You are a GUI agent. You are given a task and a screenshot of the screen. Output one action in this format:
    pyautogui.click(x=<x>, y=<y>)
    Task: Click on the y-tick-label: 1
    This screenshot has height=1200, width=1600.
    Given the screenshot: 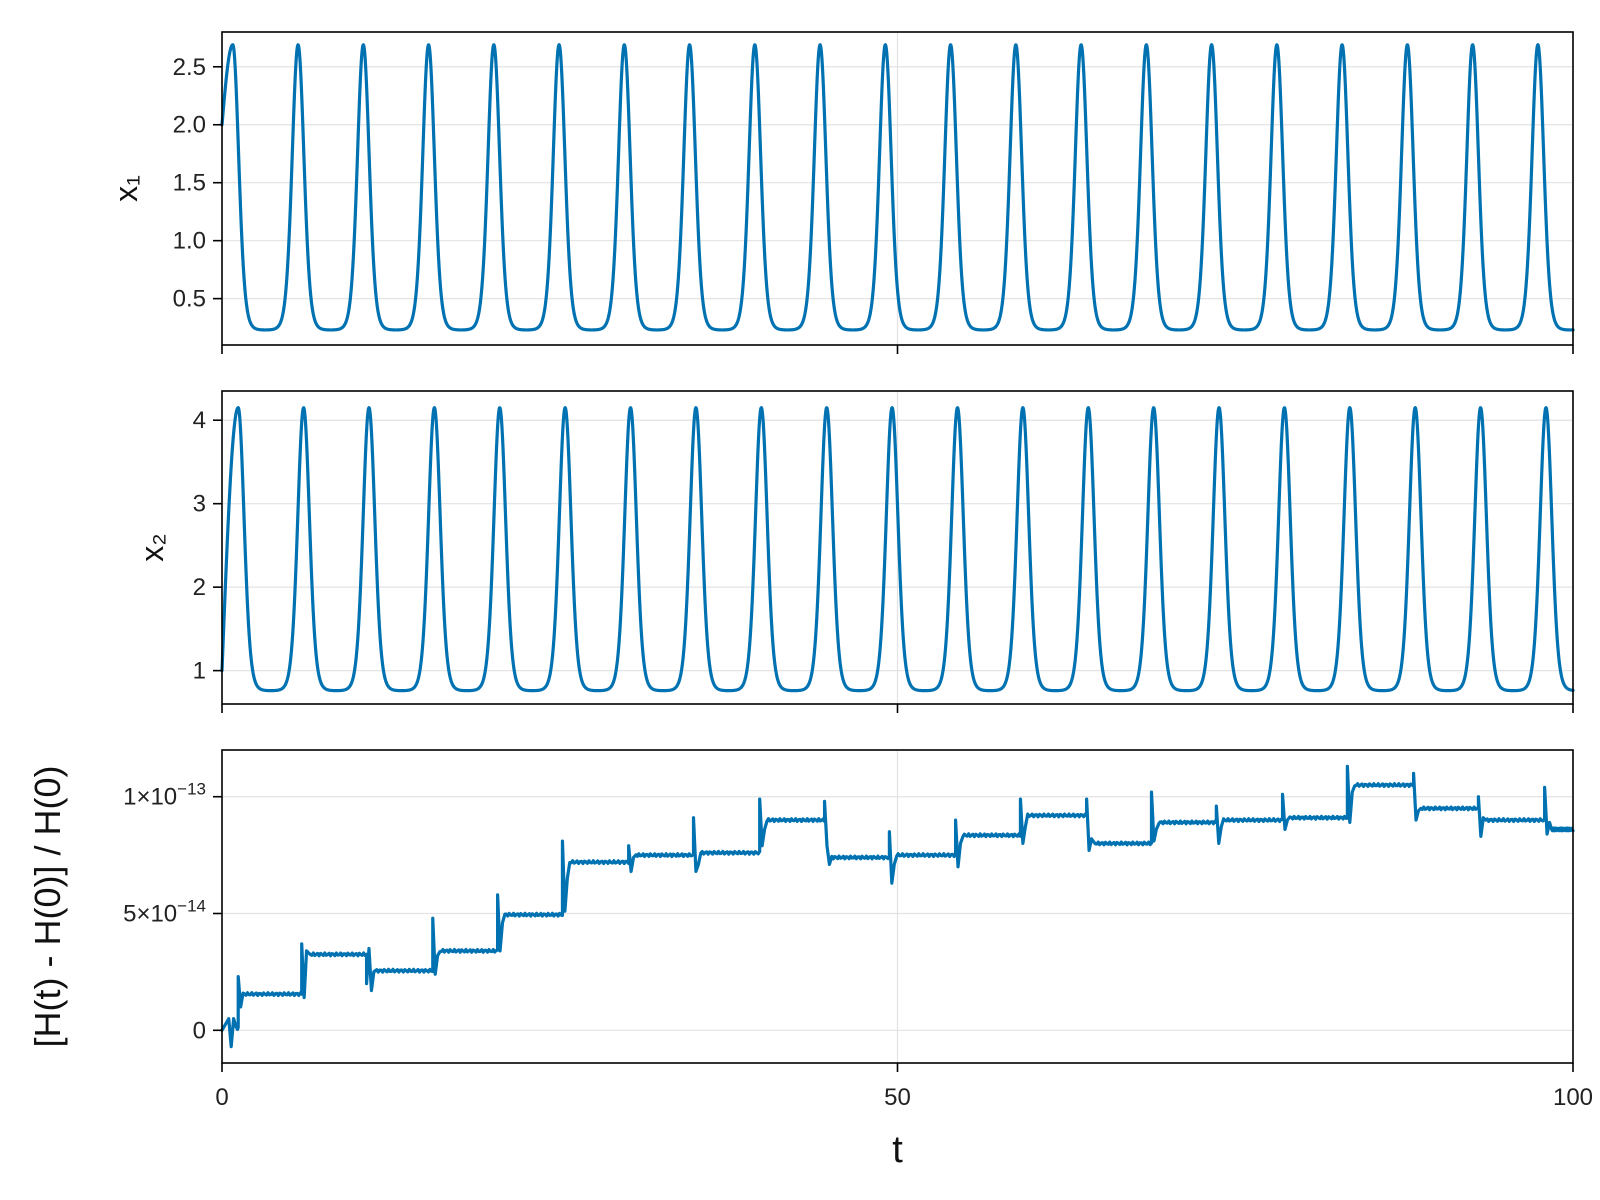 What is the action you would take?
    pyautogui.click(x=199, y=671)
    